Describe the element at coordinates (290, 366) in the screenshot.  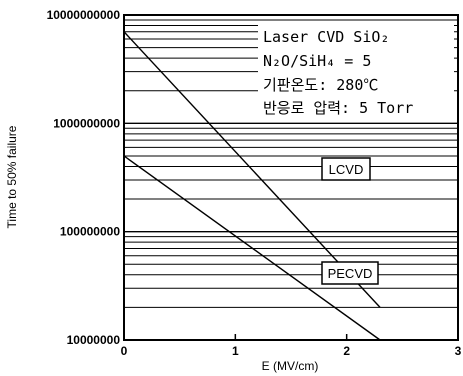
I see `x-axis-label: E (MV/cm)` at that location.